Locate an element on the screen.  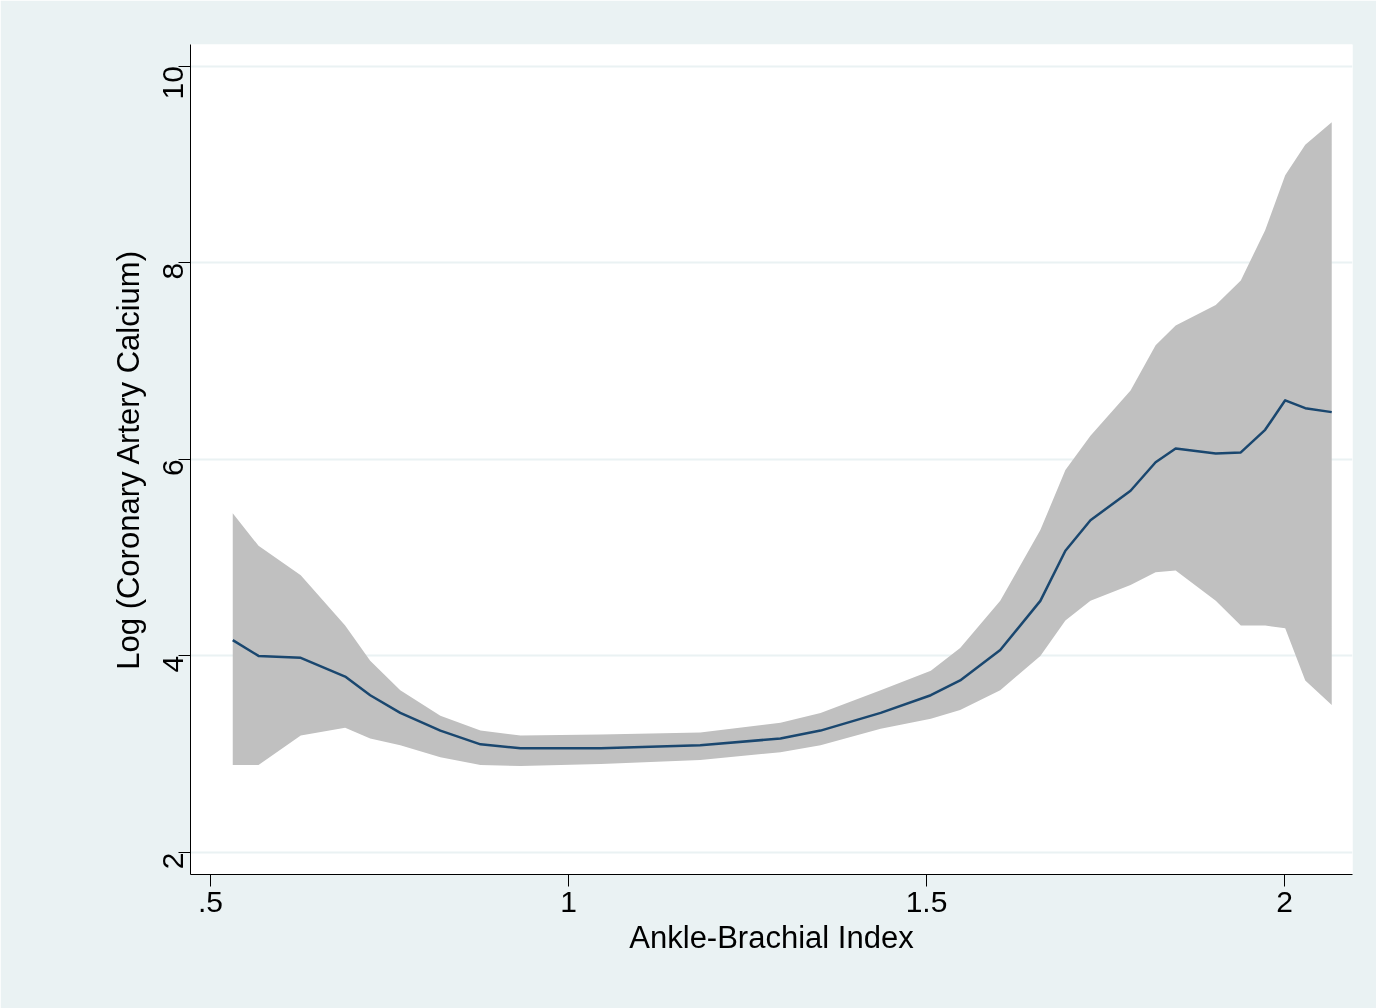
x-tick-label: .5 is located at coordinates (211, 901).